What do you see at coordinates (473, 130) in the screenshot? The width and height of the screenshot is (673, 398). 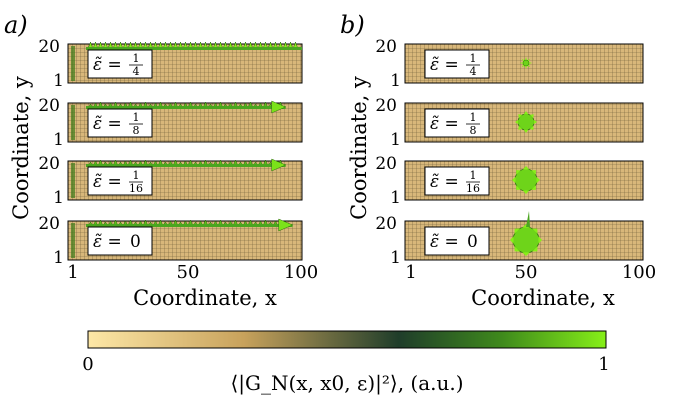 I see `panel_b-label-den-1: 8` at bounding box center [473, 130].